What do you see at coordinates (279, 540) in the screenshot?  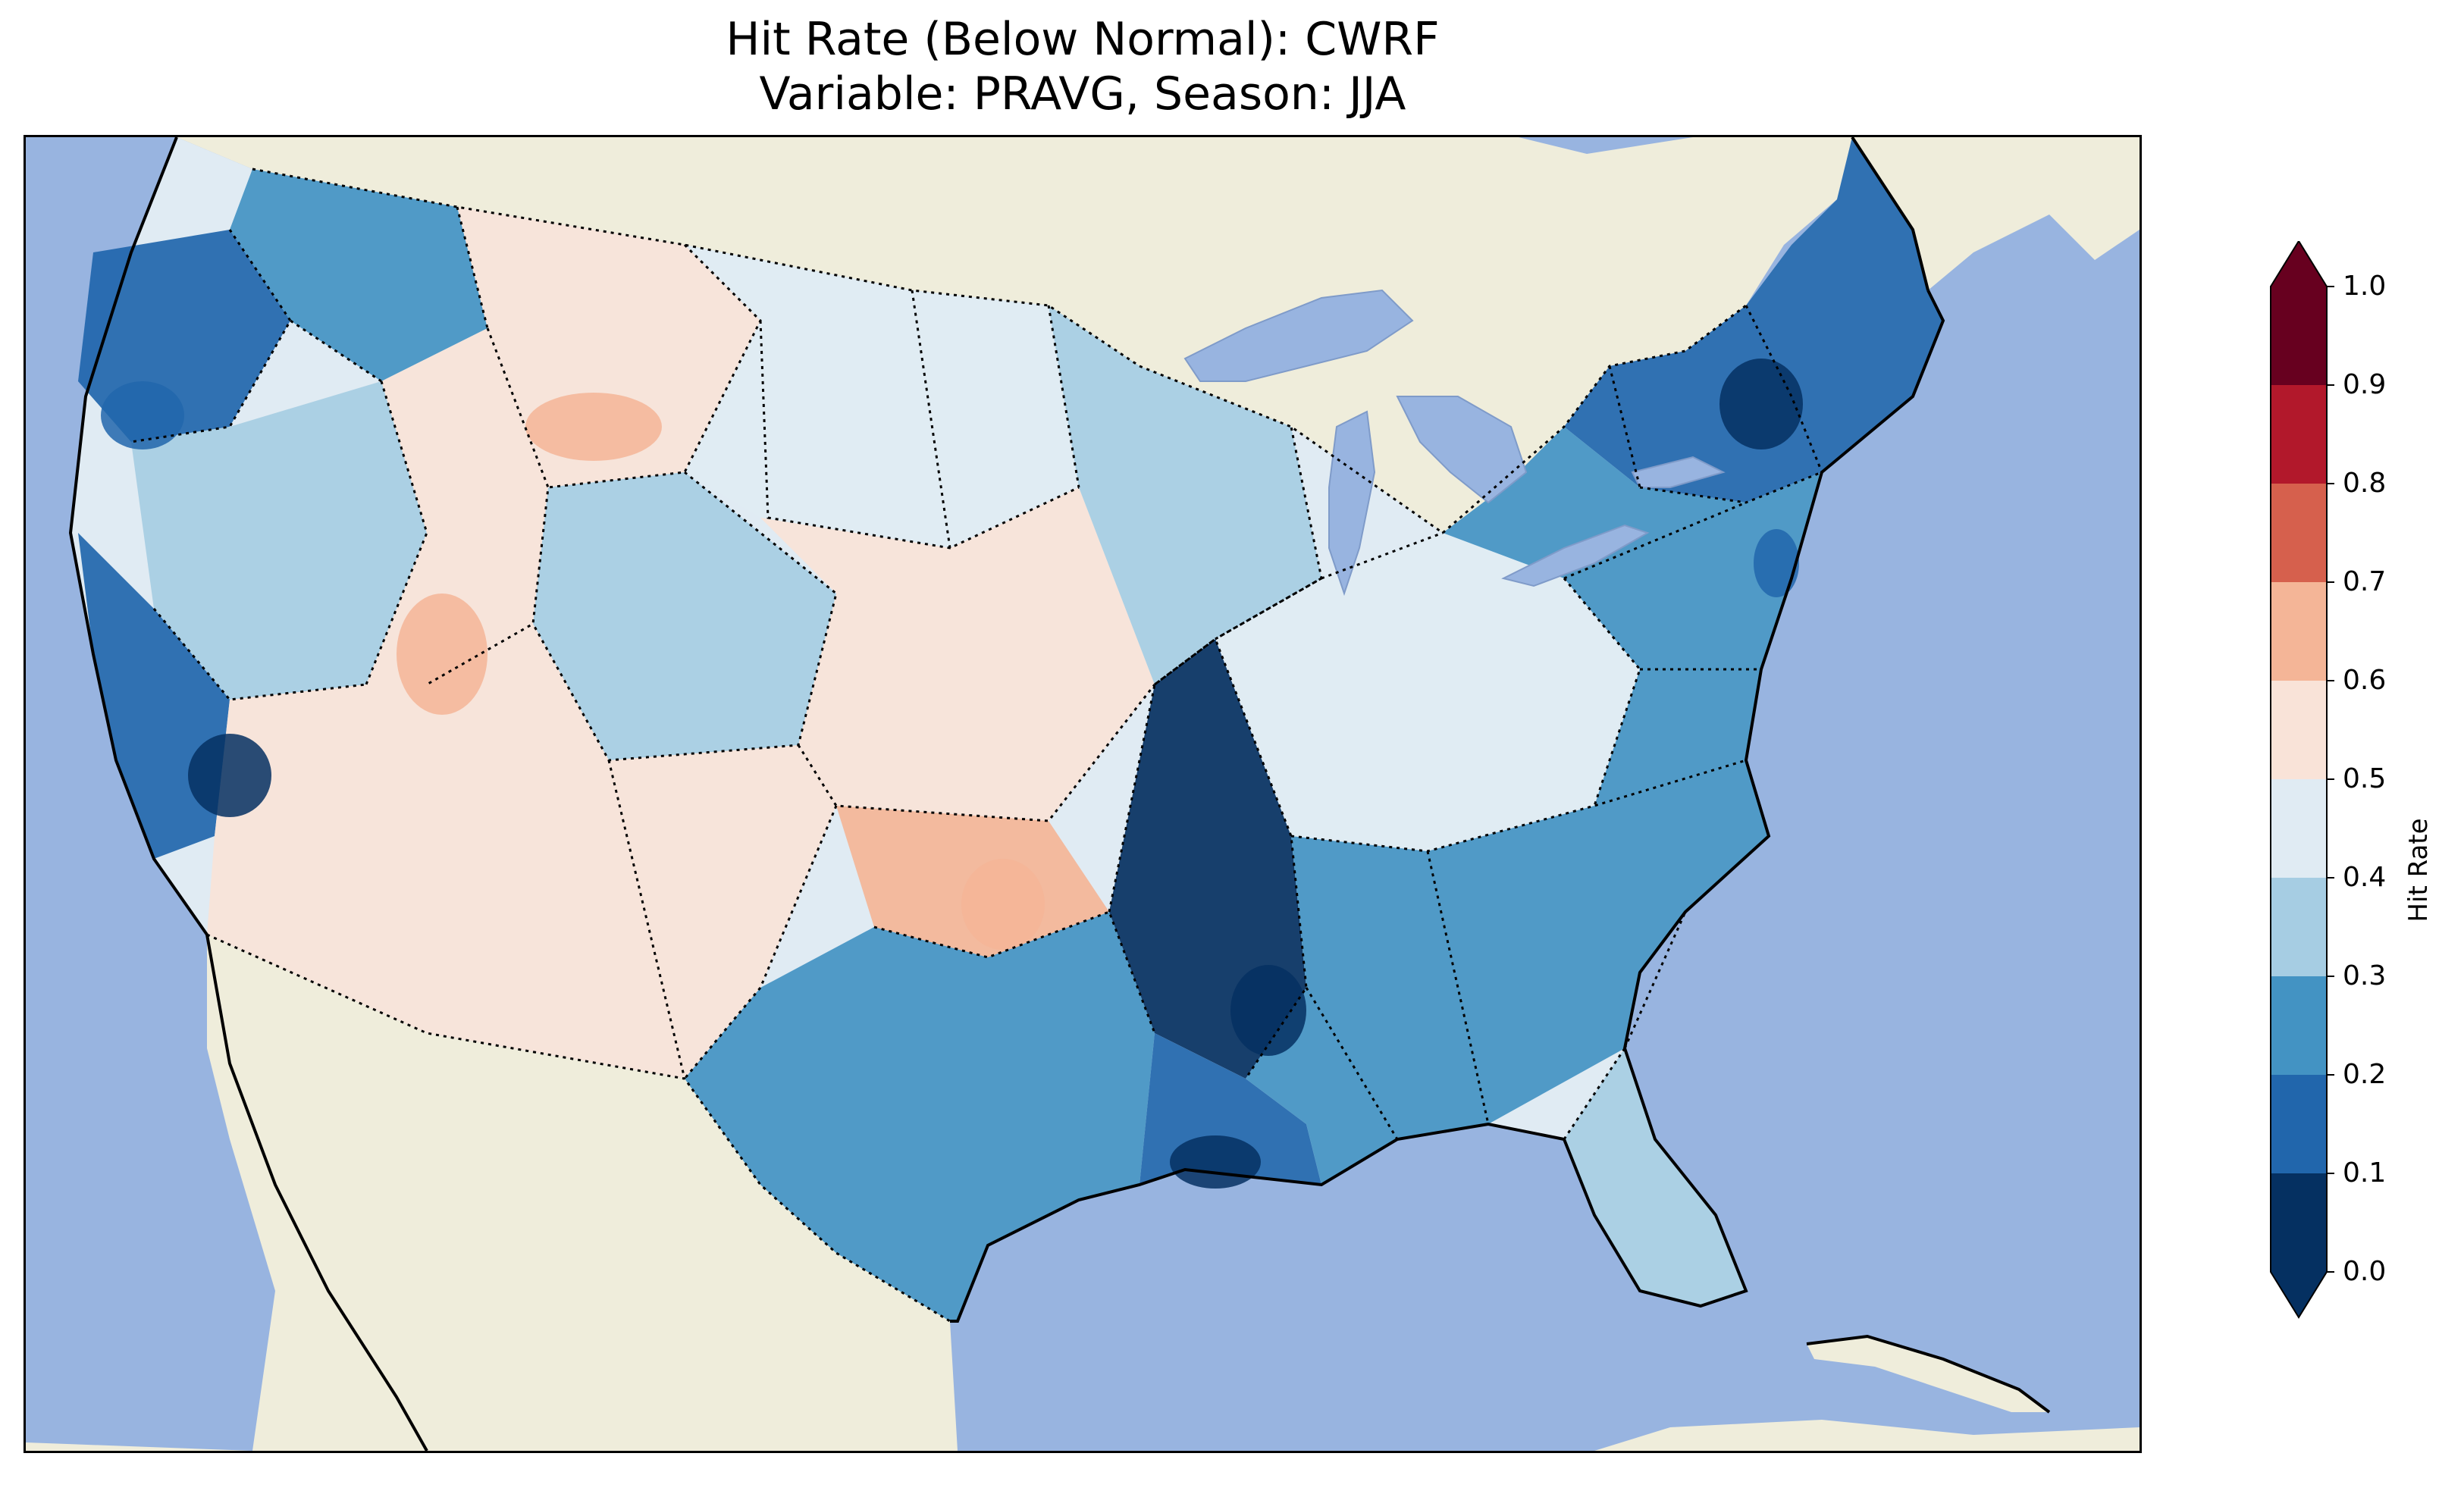 I see `region-great-basin` at bounding box center [279, 540].